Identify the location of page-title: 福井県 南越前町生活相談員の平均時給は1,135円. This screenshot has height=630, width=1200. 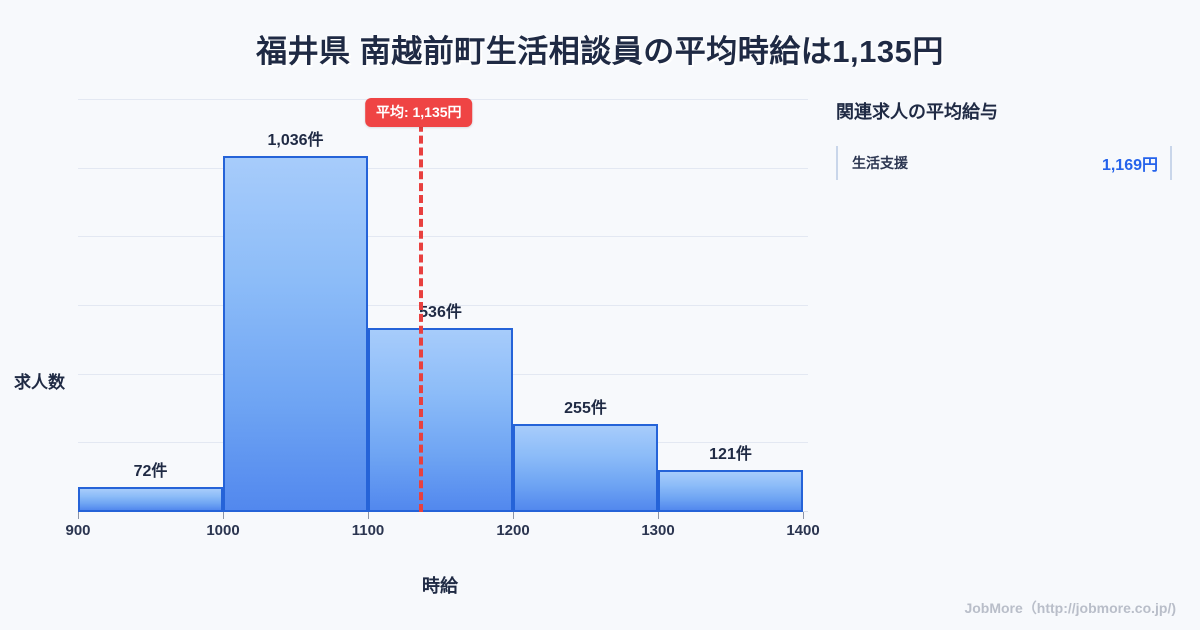
(600, 51).